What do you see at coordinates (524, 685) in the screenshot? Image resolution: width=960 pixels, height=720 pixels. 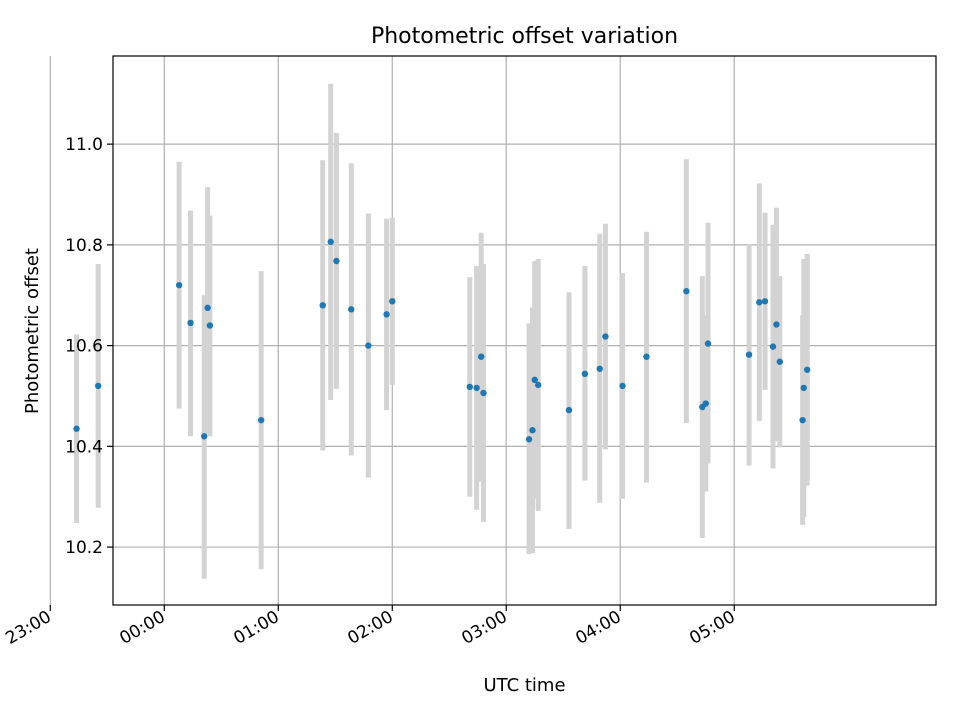 I see `x-axis-label: UTC time` at bounding box center [524, 685].